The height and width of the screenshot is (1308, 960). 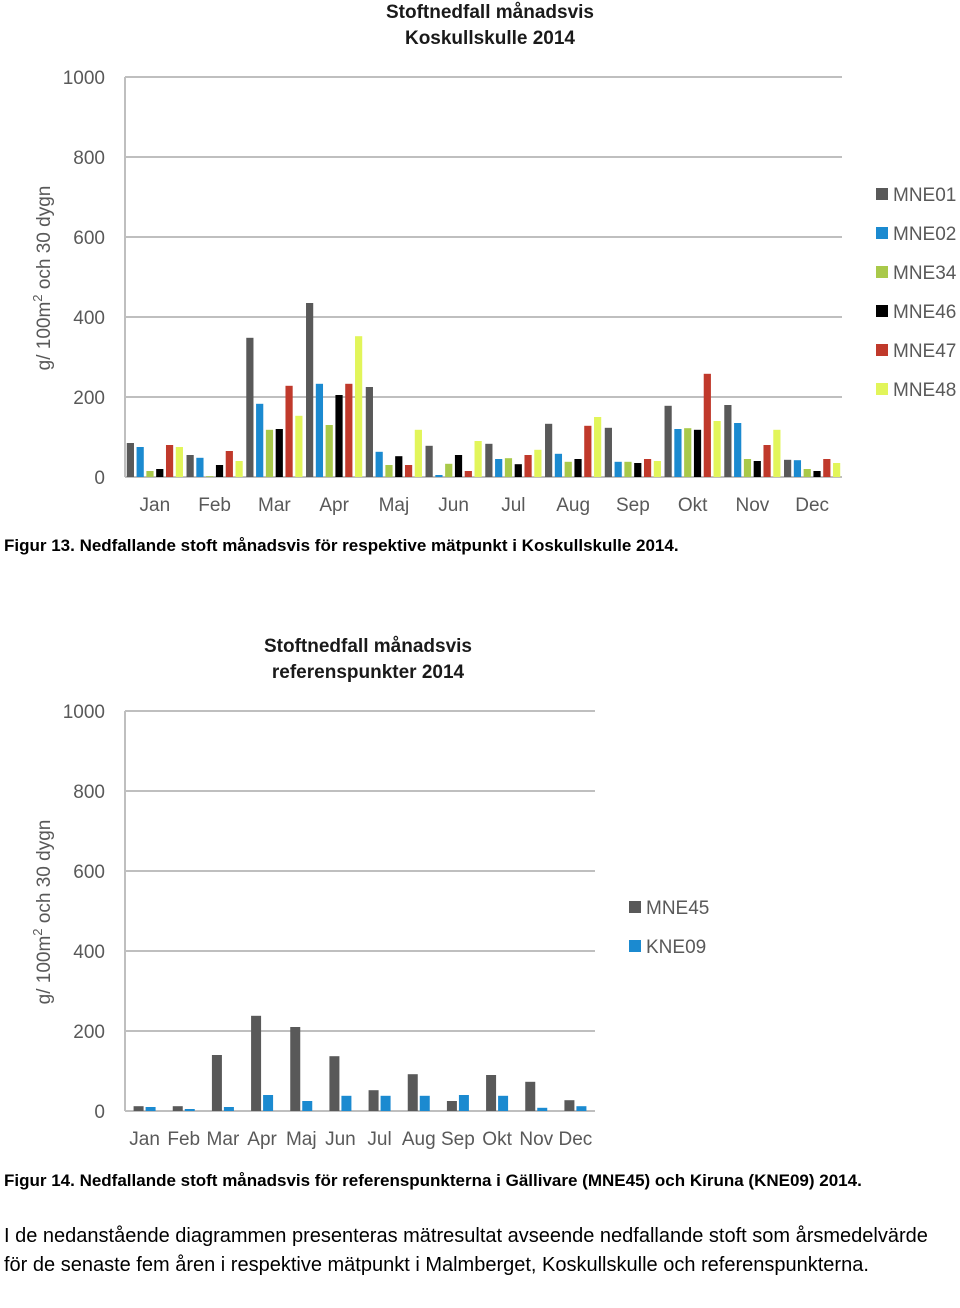 What do you see at coordinates (707, 425) in the screenshot?
I see `bar-mne47-okt` at bounding box center [707, 425].